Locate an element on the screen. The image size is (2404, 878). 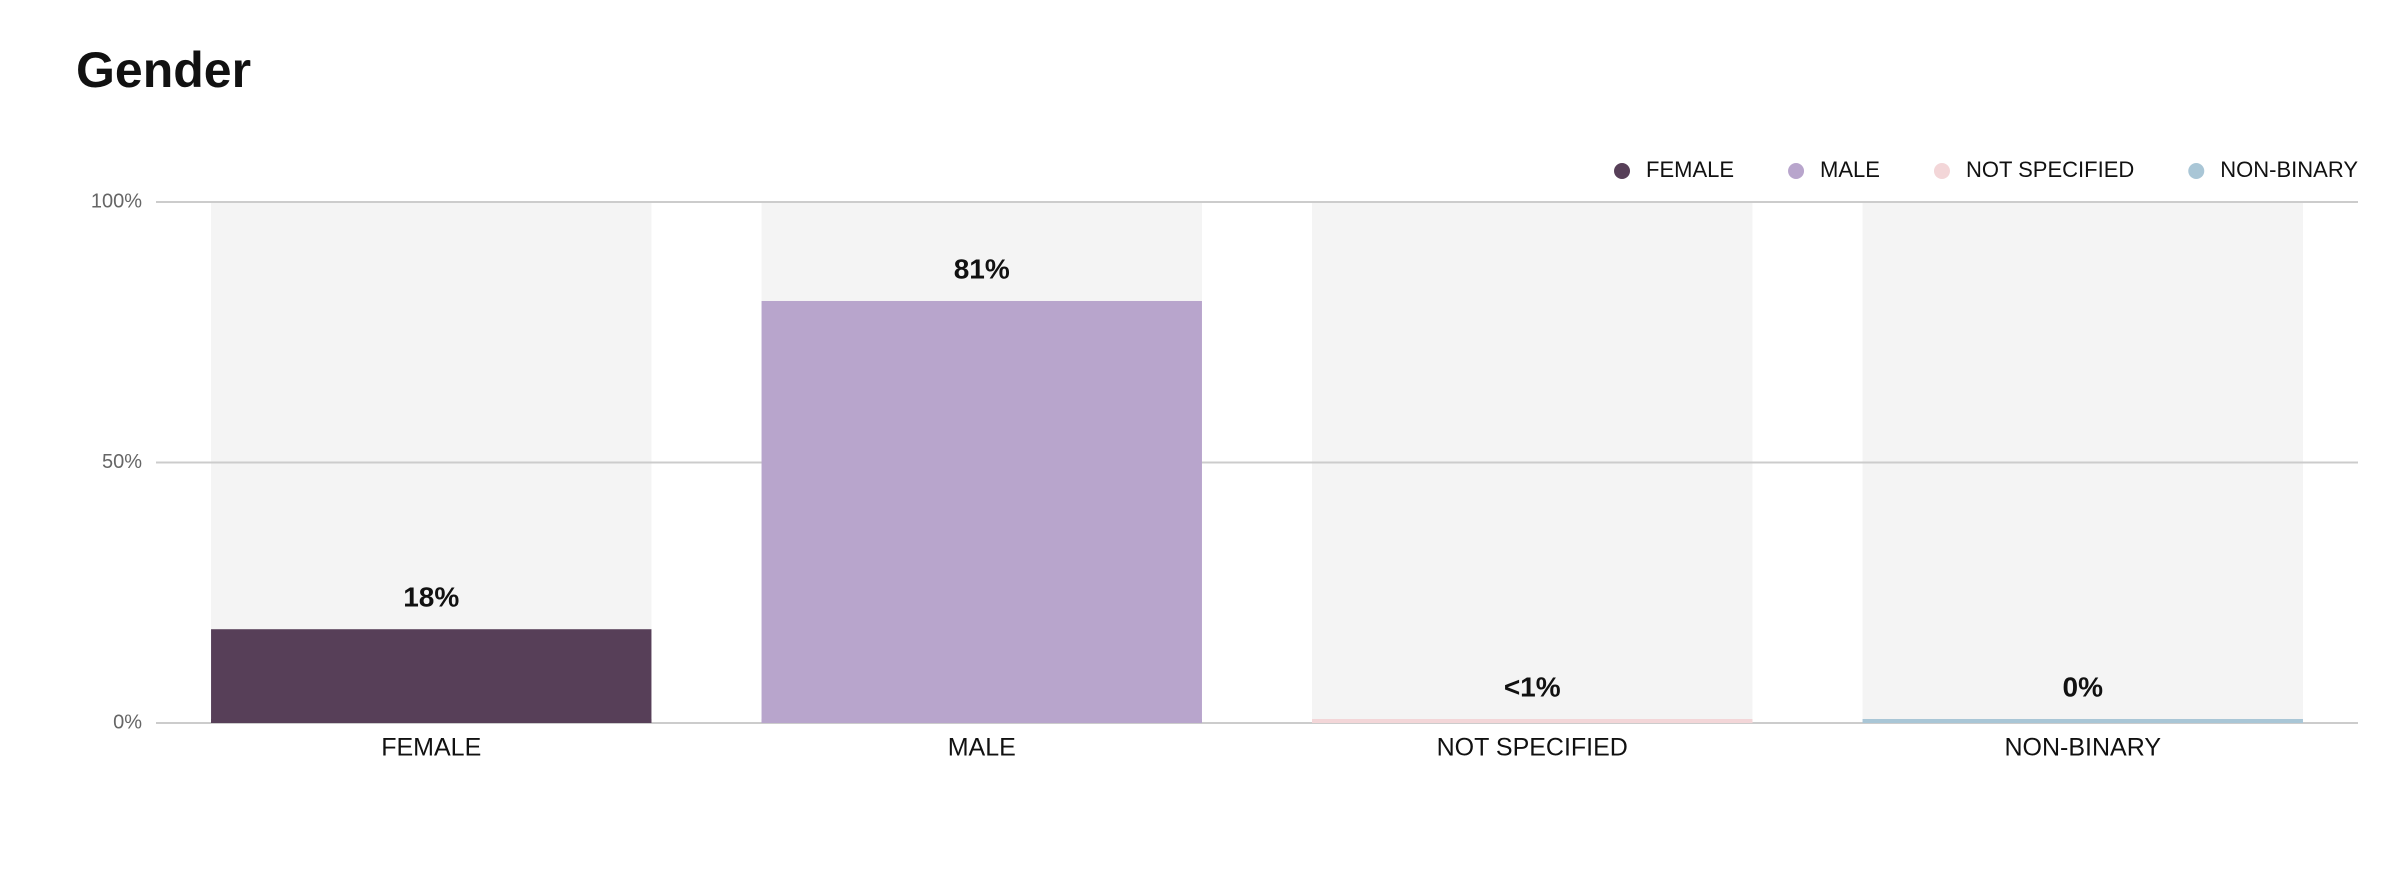
y-tick-label: 100% is located at coordinates (116, 201).